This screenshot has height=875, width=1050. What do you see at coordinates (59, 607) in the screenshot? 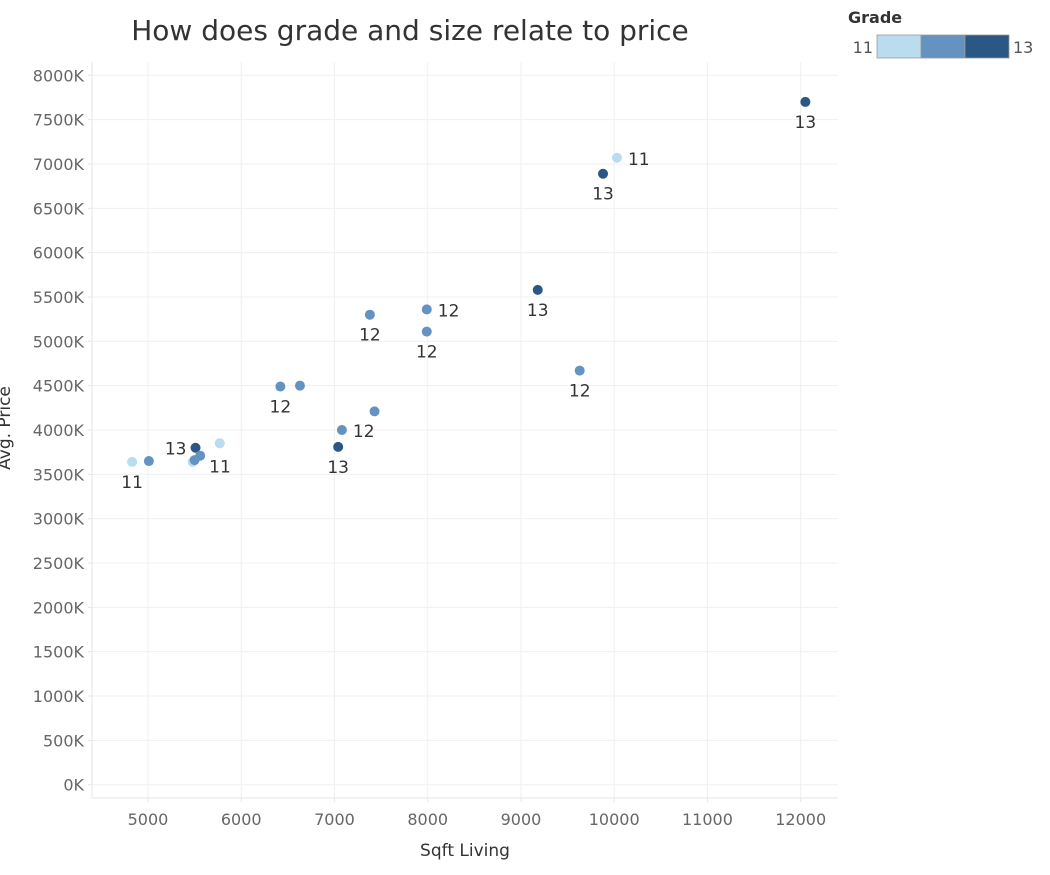
I see `y-tick-label: 2000K` at bounding box center [59, 607].